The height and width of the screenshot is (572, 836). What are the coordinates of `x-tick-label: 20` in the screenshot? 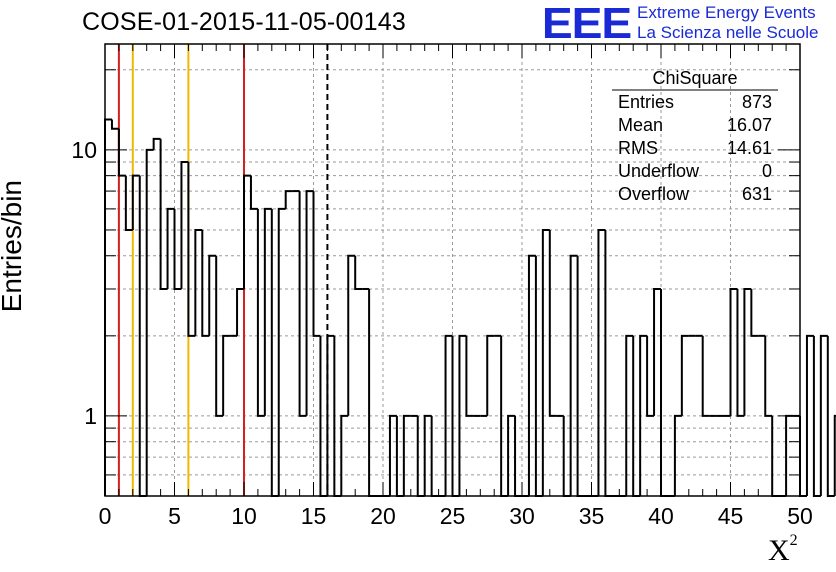 It's located at (383, 516).